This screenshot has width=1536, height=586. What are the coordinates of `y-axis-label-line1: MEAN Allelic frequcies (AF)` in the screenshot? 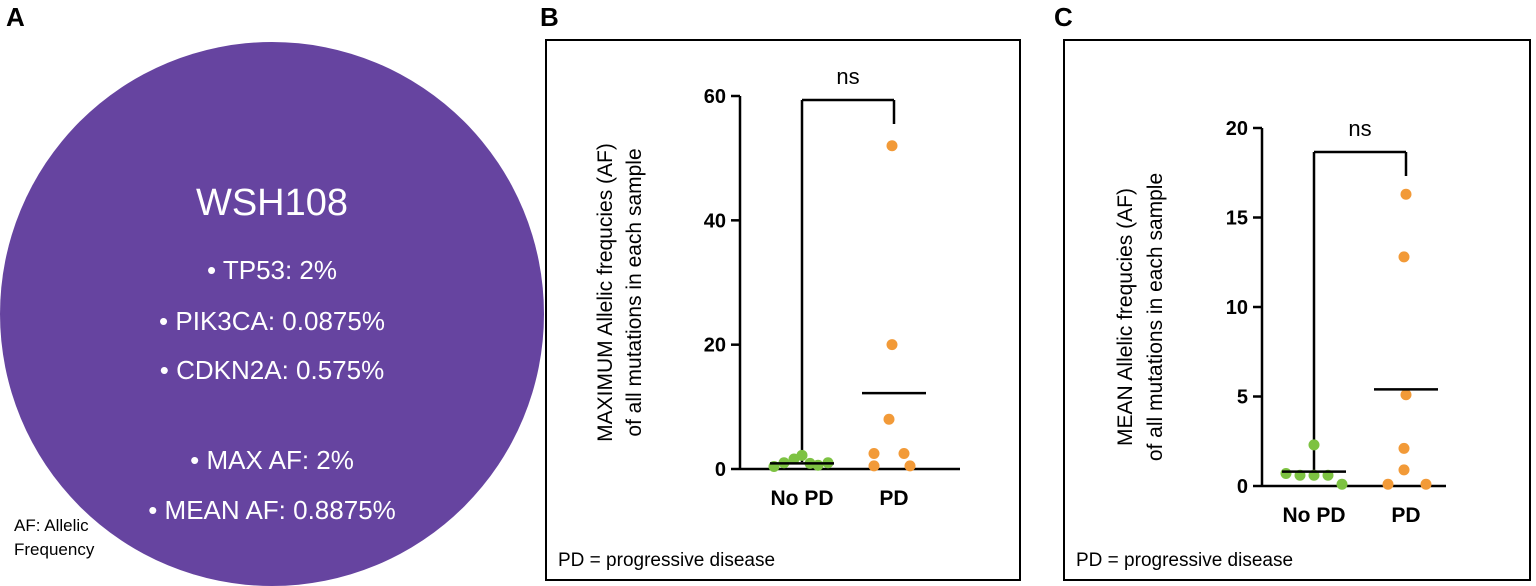 It's located at (1125, 317).